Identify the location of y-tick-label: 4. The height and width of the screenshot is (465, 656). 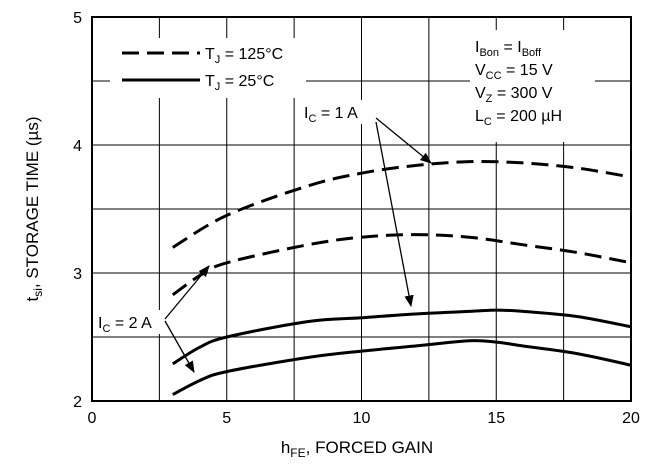
(77, 146).